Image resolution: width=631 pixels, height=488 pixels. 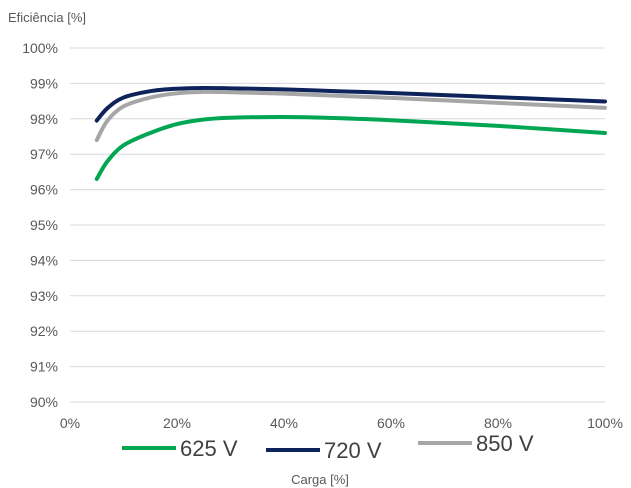 What do you see at coordinates (44, 260) in the screenshot?
I see `y-tick-label: 94%` at bounding box center [44, 260].